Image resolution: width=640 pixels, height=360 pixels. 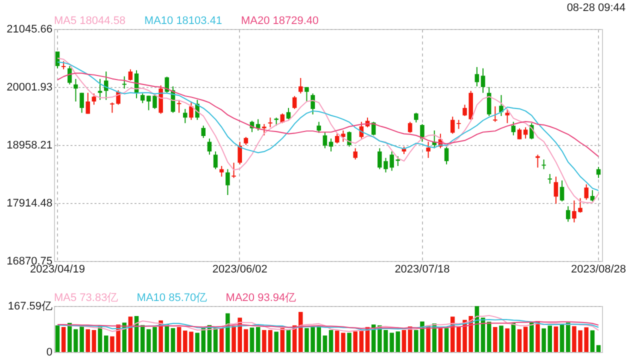 I want to click on y-tick-label: 167.59亿, so click(x=30, y=306).